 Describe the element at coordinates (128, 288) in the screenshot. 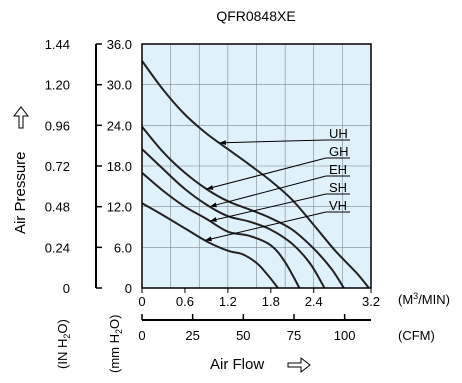

I see `mmh2o-tick-label: 0` at that location.